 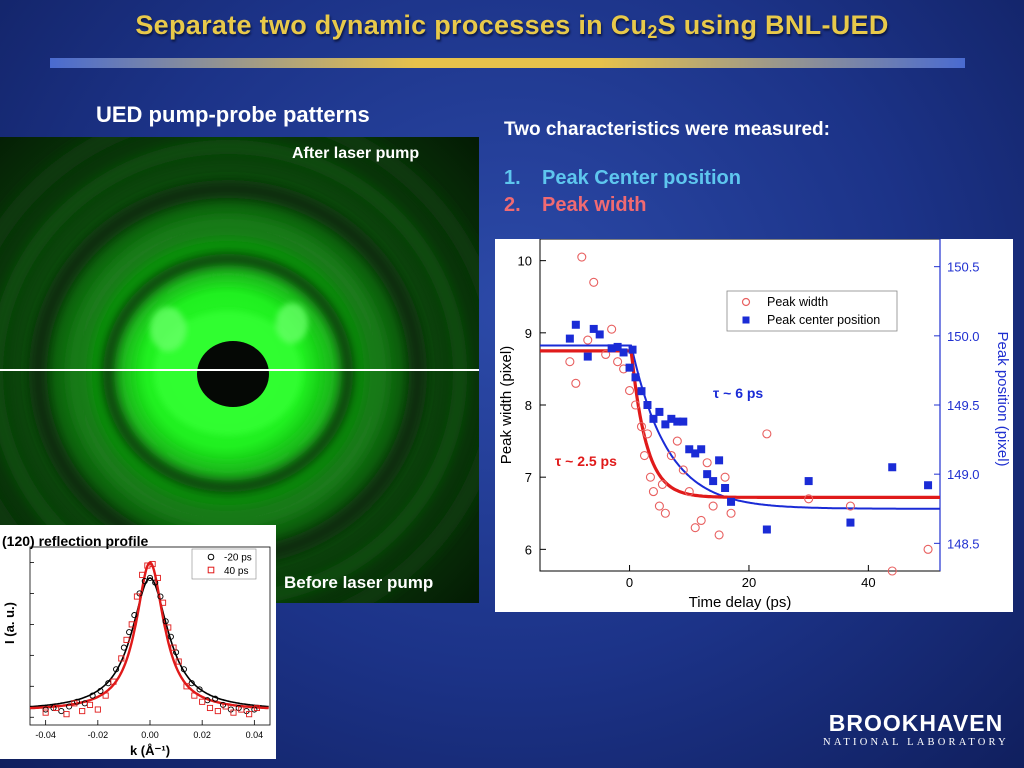 I want to click on ued-heading: UED pump-probe patterns, so click(x=233, y=114).